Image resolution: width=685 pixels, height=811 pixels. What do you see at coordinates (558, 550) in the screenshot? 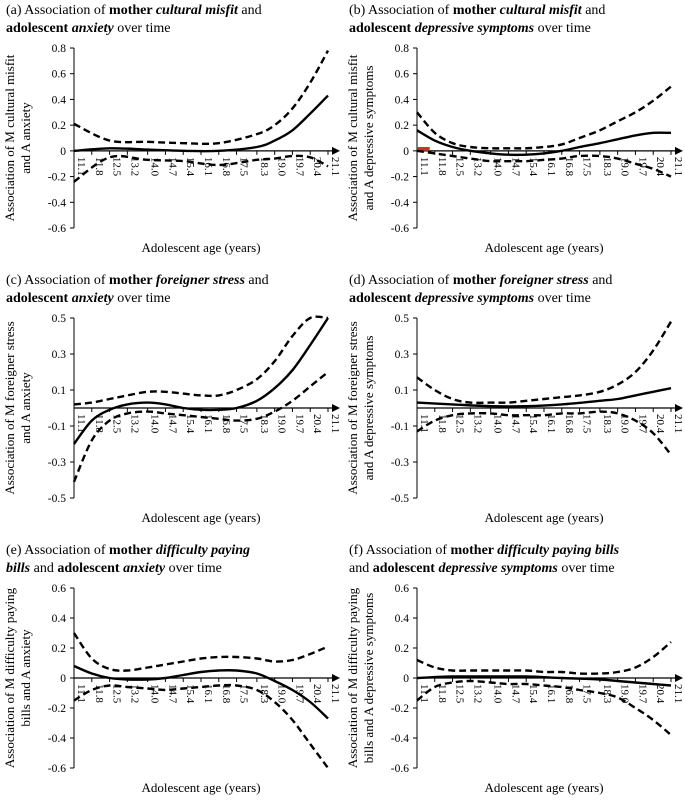
I see `chart-title-part: difficulty paying bills` at bounding box center [558, 550].